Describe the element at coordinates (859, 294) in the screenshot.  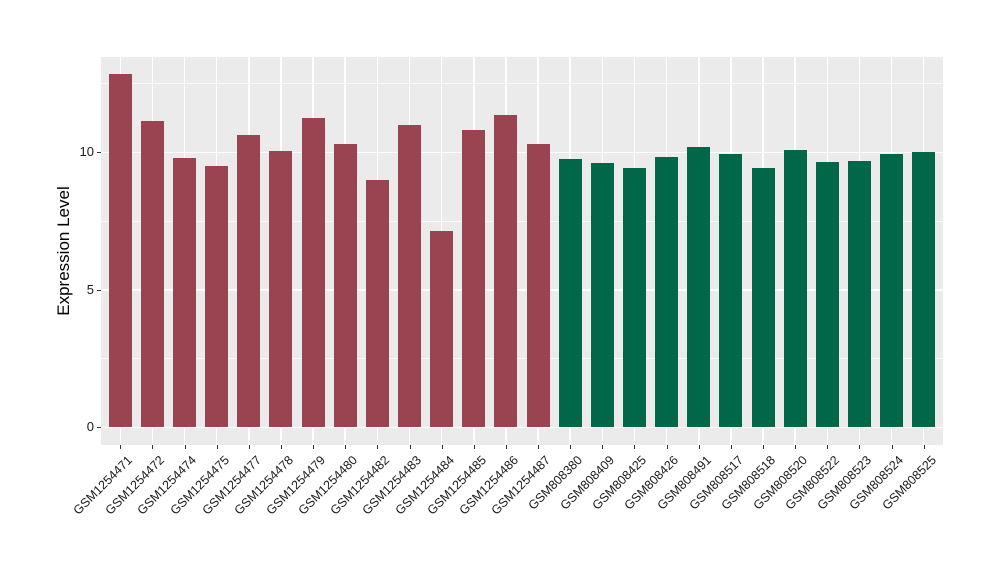
I see `bar-GSM808523` at that location.